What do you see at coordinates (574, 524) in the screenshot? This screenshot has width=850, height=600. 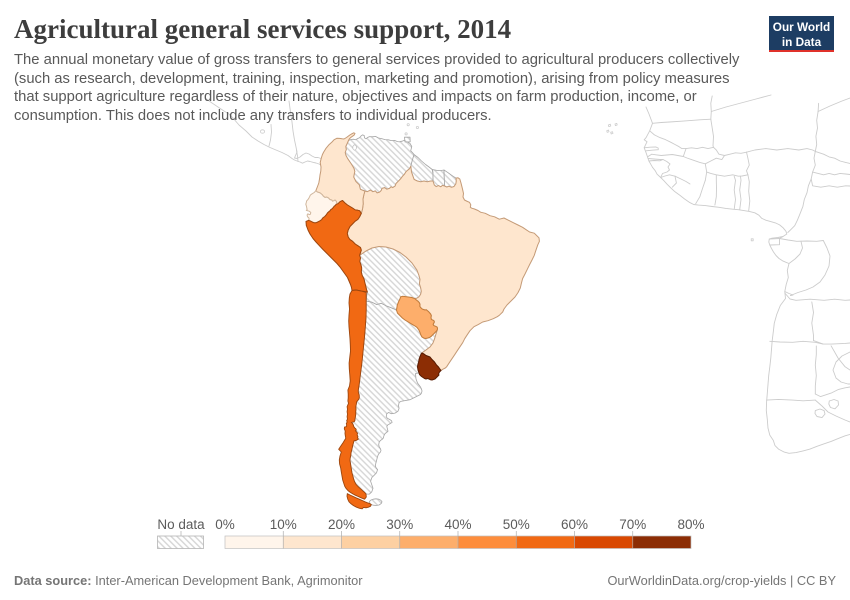 I see `svg-text: 60%` at bounding box center [574, 524].